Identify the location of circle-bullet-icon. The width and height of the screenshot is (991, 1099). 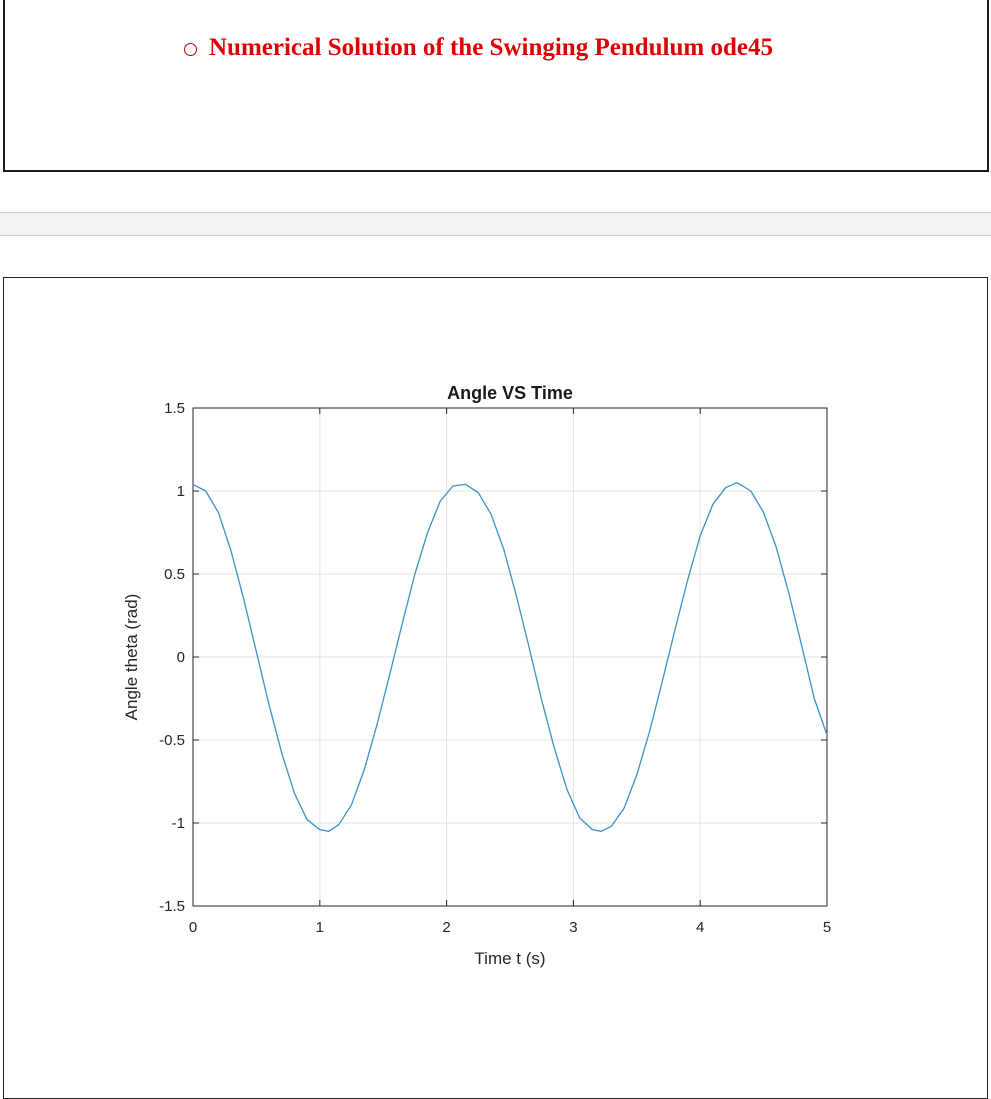
(190, 49).